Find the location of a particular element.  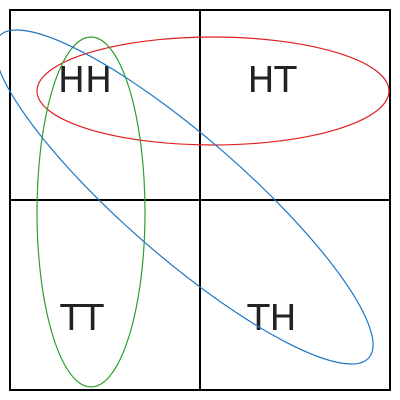

cell-label-hh: HH is located at coordinates (85, 80).